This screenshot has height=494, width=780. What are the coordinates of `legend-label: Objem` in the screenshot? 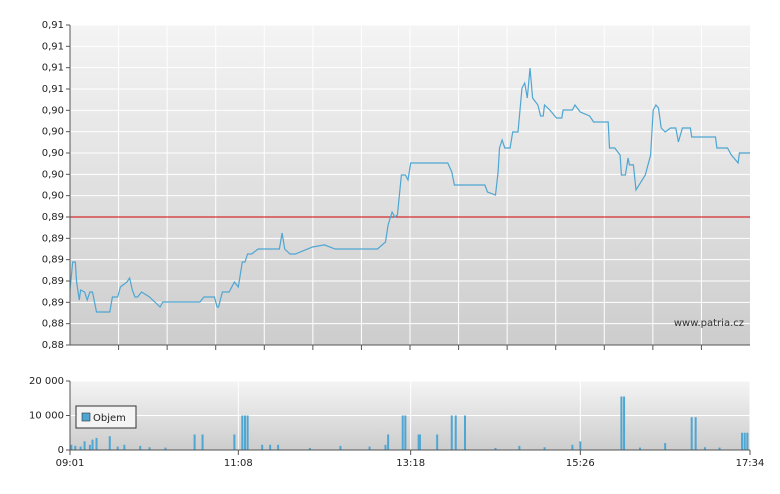 It's located at (109, 418).